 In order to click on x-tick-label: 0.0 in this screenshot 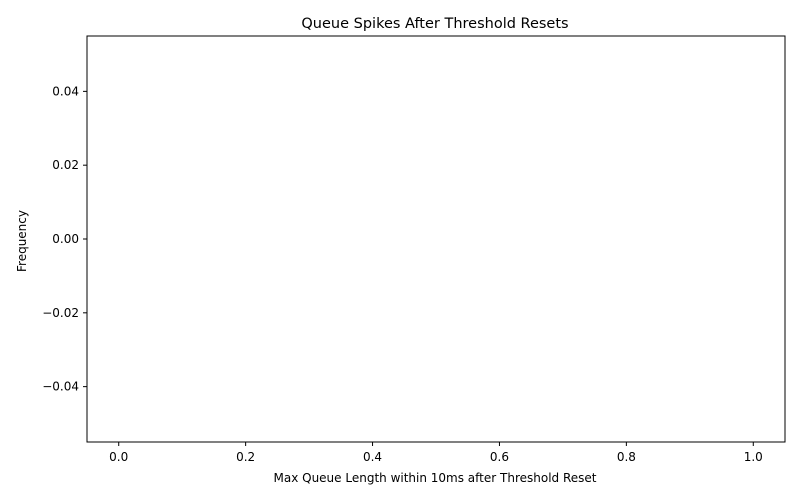, I will do `click(118, 457)`.